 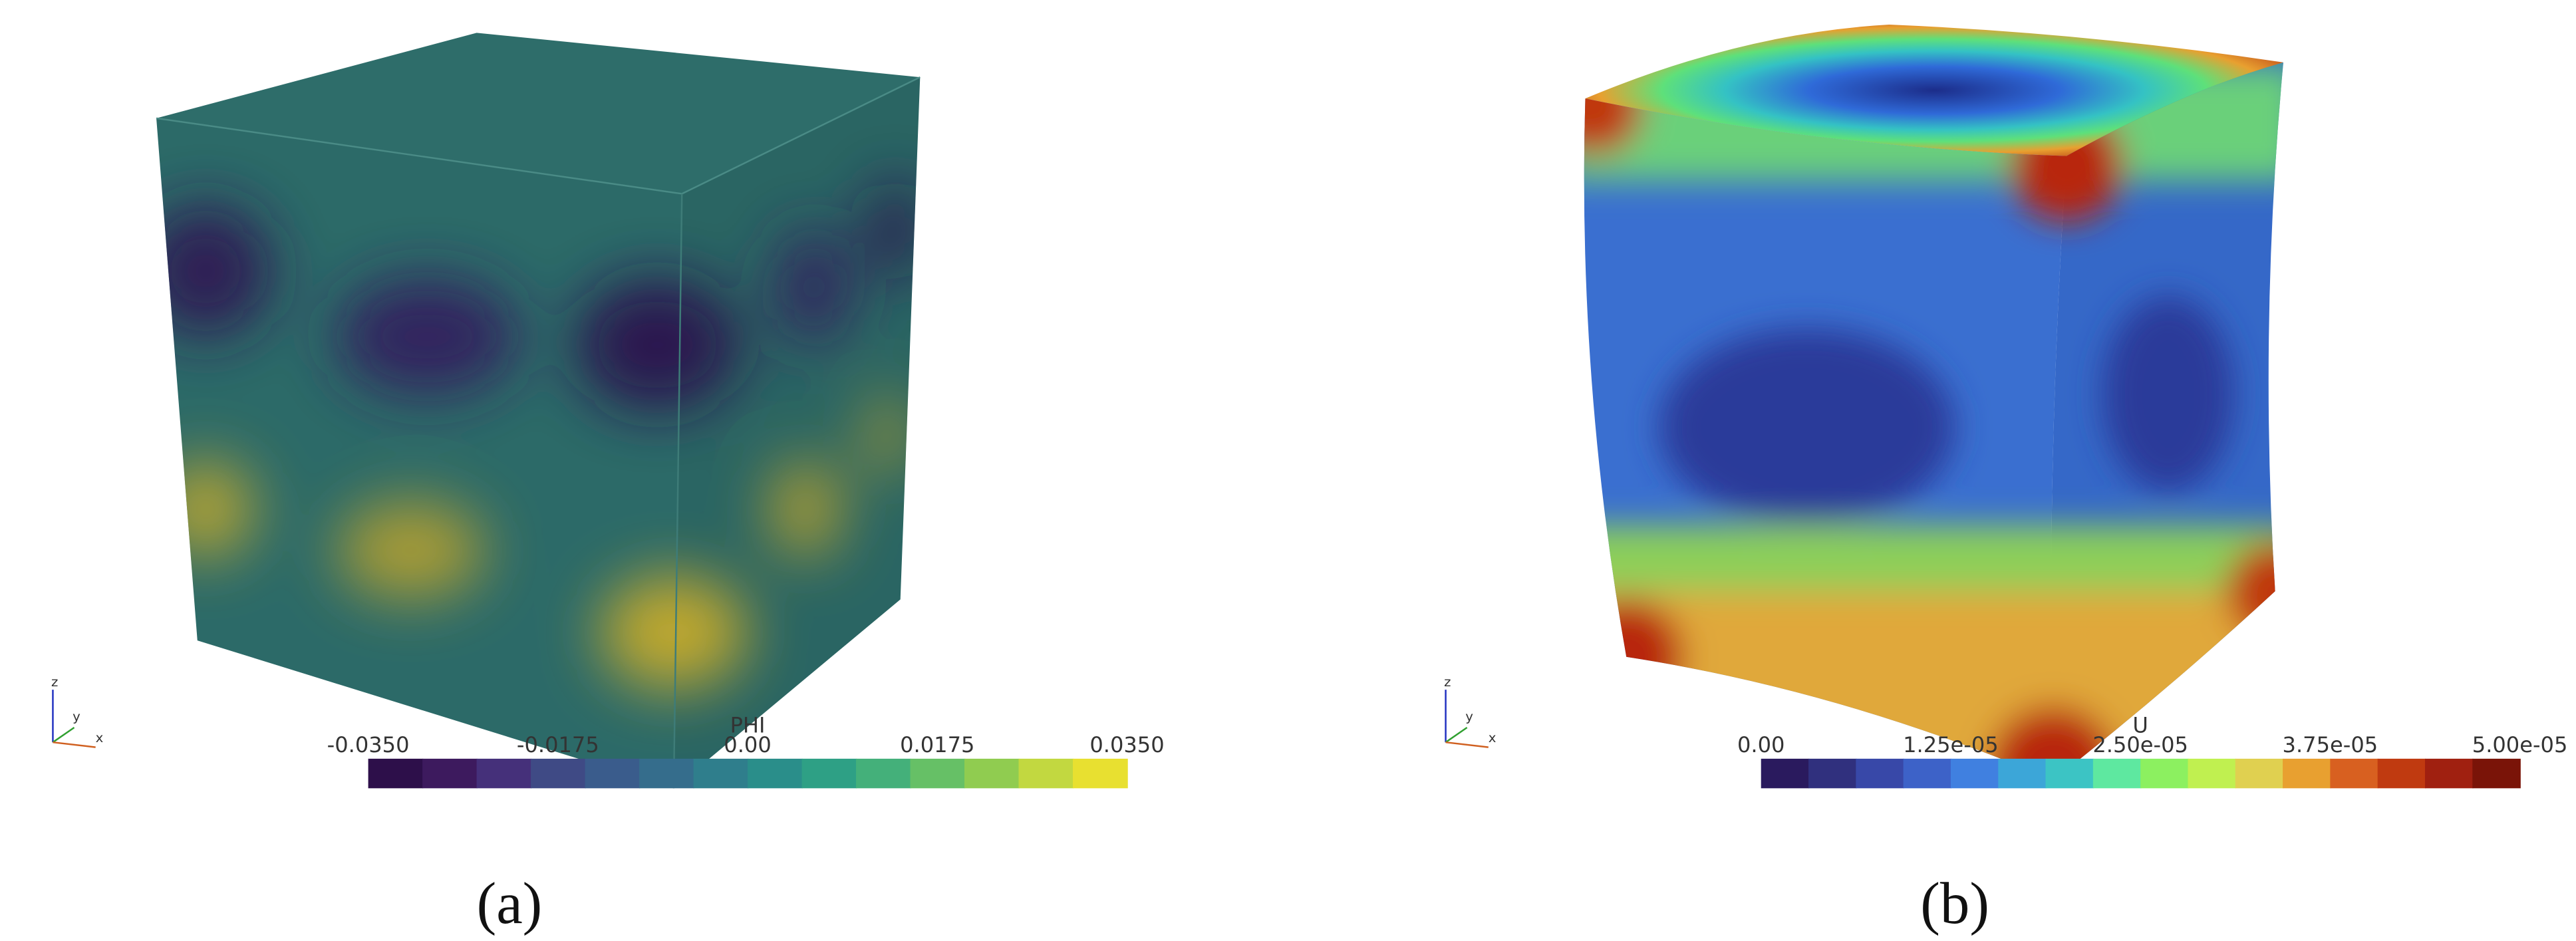 What do you see at coordinates (2330, 745) in the screenshot?
I see `colorbar-tick-label: 3.75e-05` at bounding box center [2330, 745].